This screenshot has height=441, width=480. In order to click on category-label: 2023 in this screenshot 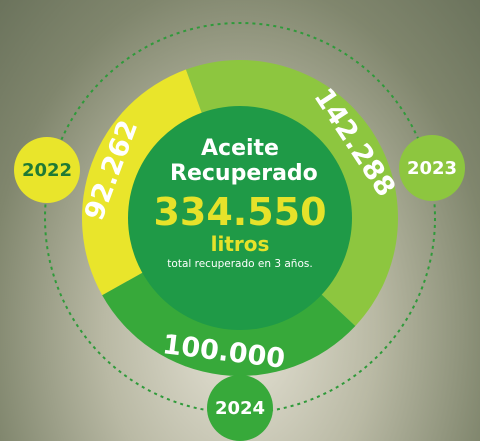, I will do `click(432, 168)`.